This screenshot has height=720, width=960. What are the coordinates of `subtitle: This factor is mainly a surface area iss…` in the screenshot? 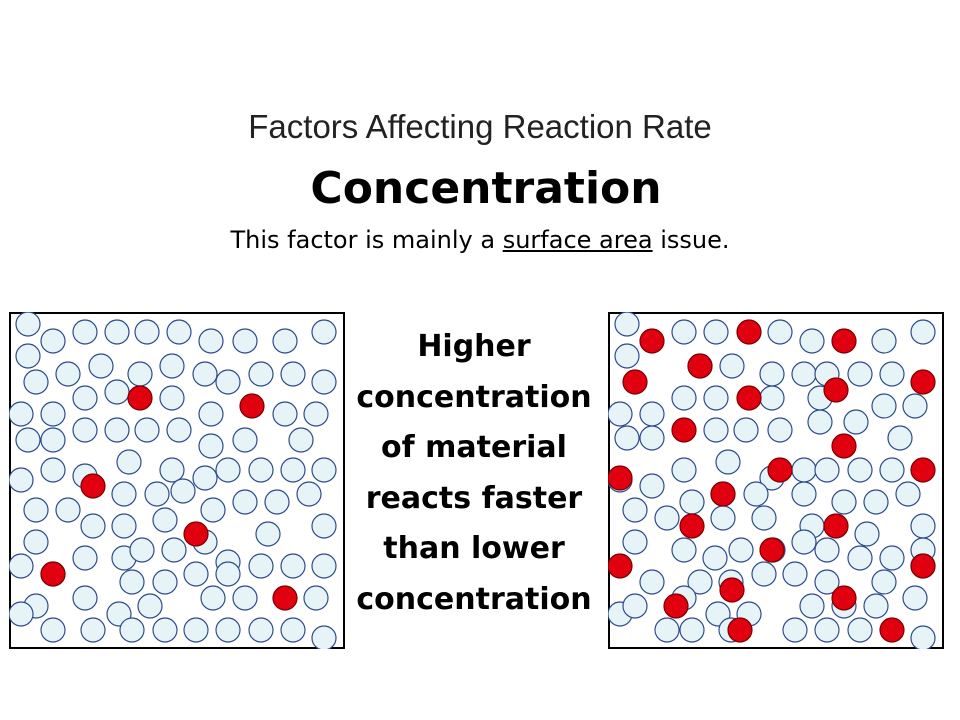 It's located at (480, 240).